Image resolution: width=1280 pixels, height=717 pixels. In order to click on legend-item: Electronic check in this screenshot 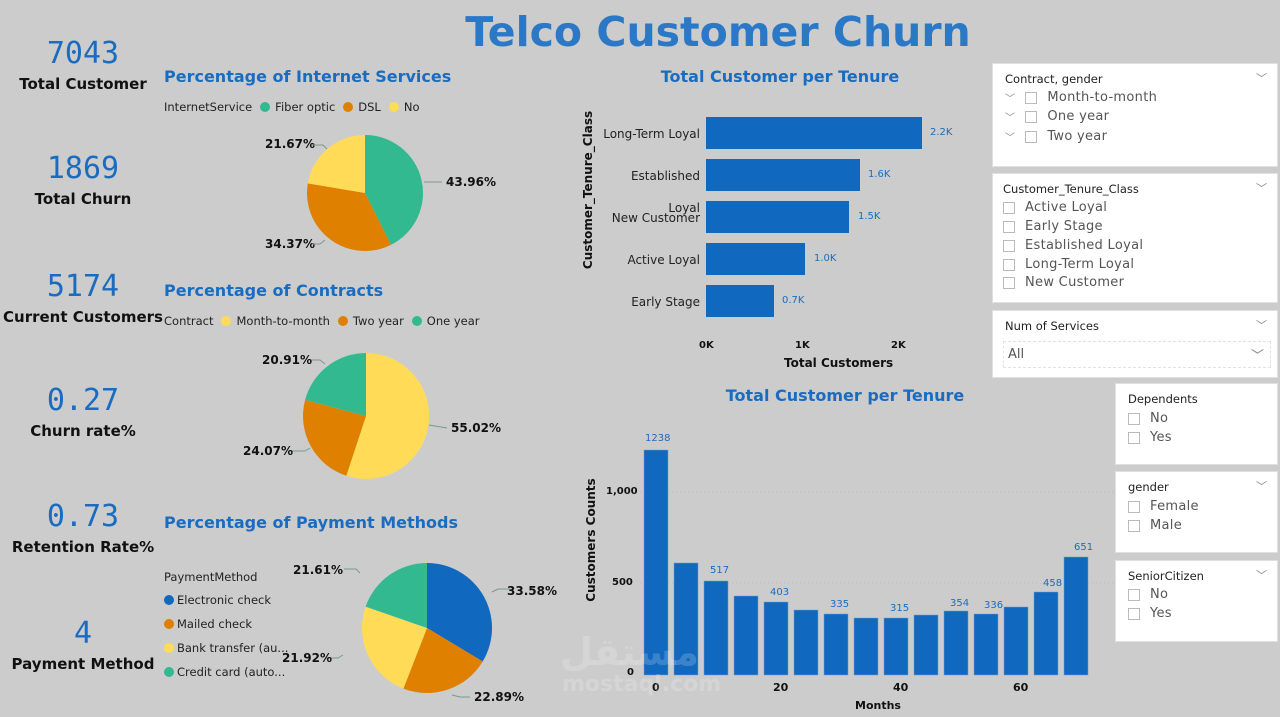, I will do `click(226, 600)`.